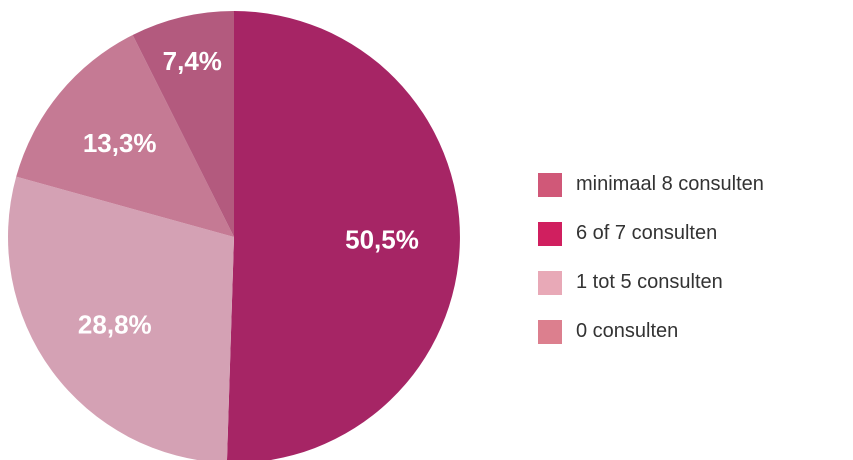 This screenshot has width=853, height=460. Describe the element at coordinates (120, 143) in the screenshot. I see `slice-value-label: 13,3%` at that location.